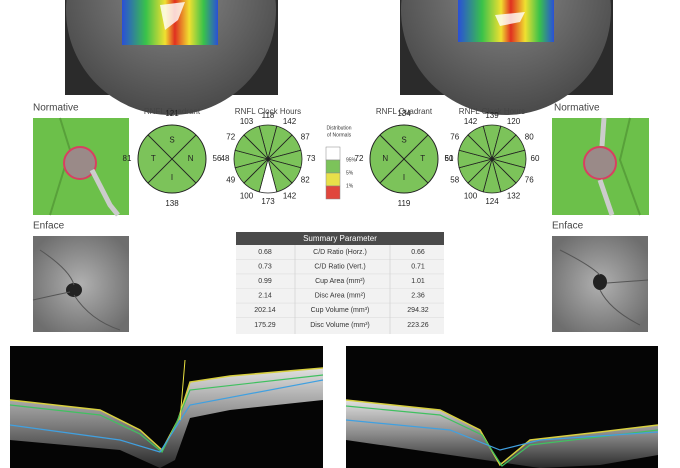 This screenshot has height=468, width=680. What do you see at coordinates (492, 201) in the screenshot?
I see `clock-value: 124` at bounding box center [492, 201].